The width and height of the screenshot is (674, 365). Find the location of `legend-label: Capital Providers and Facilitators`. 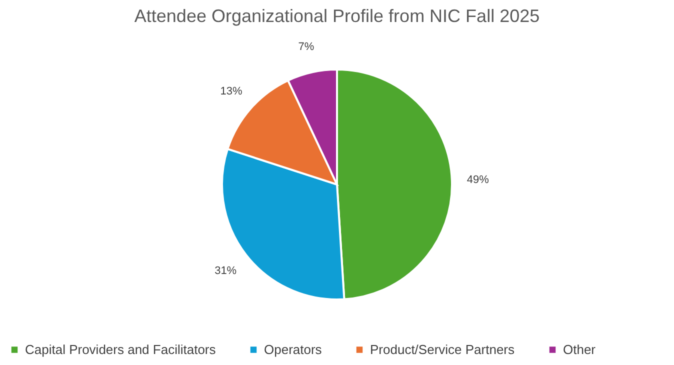

legend-label: Capital Providers and Facilitators is located at coordinates (120, 349).